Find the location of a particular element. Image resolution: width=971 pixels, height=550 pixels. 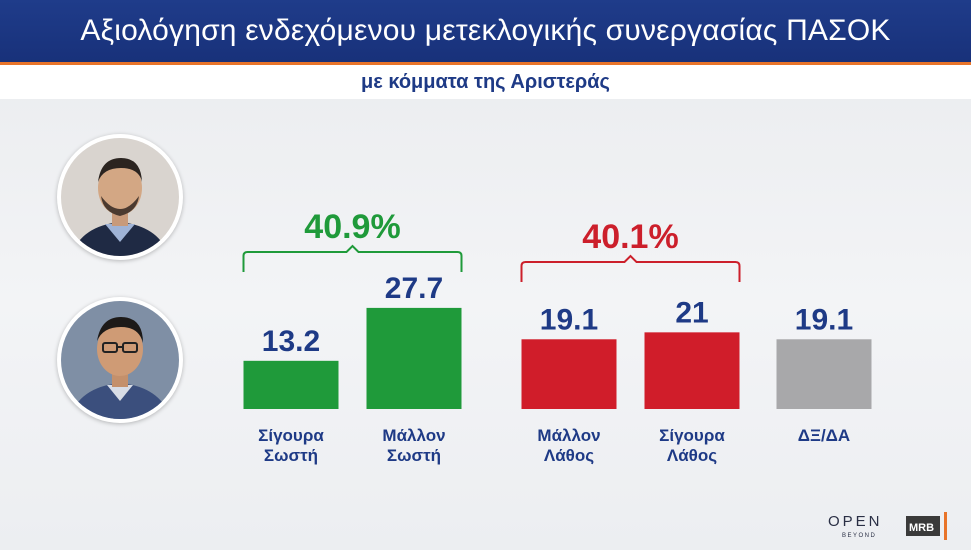

open-logo-sub: BEYOND is located at coordinates (859, 536).